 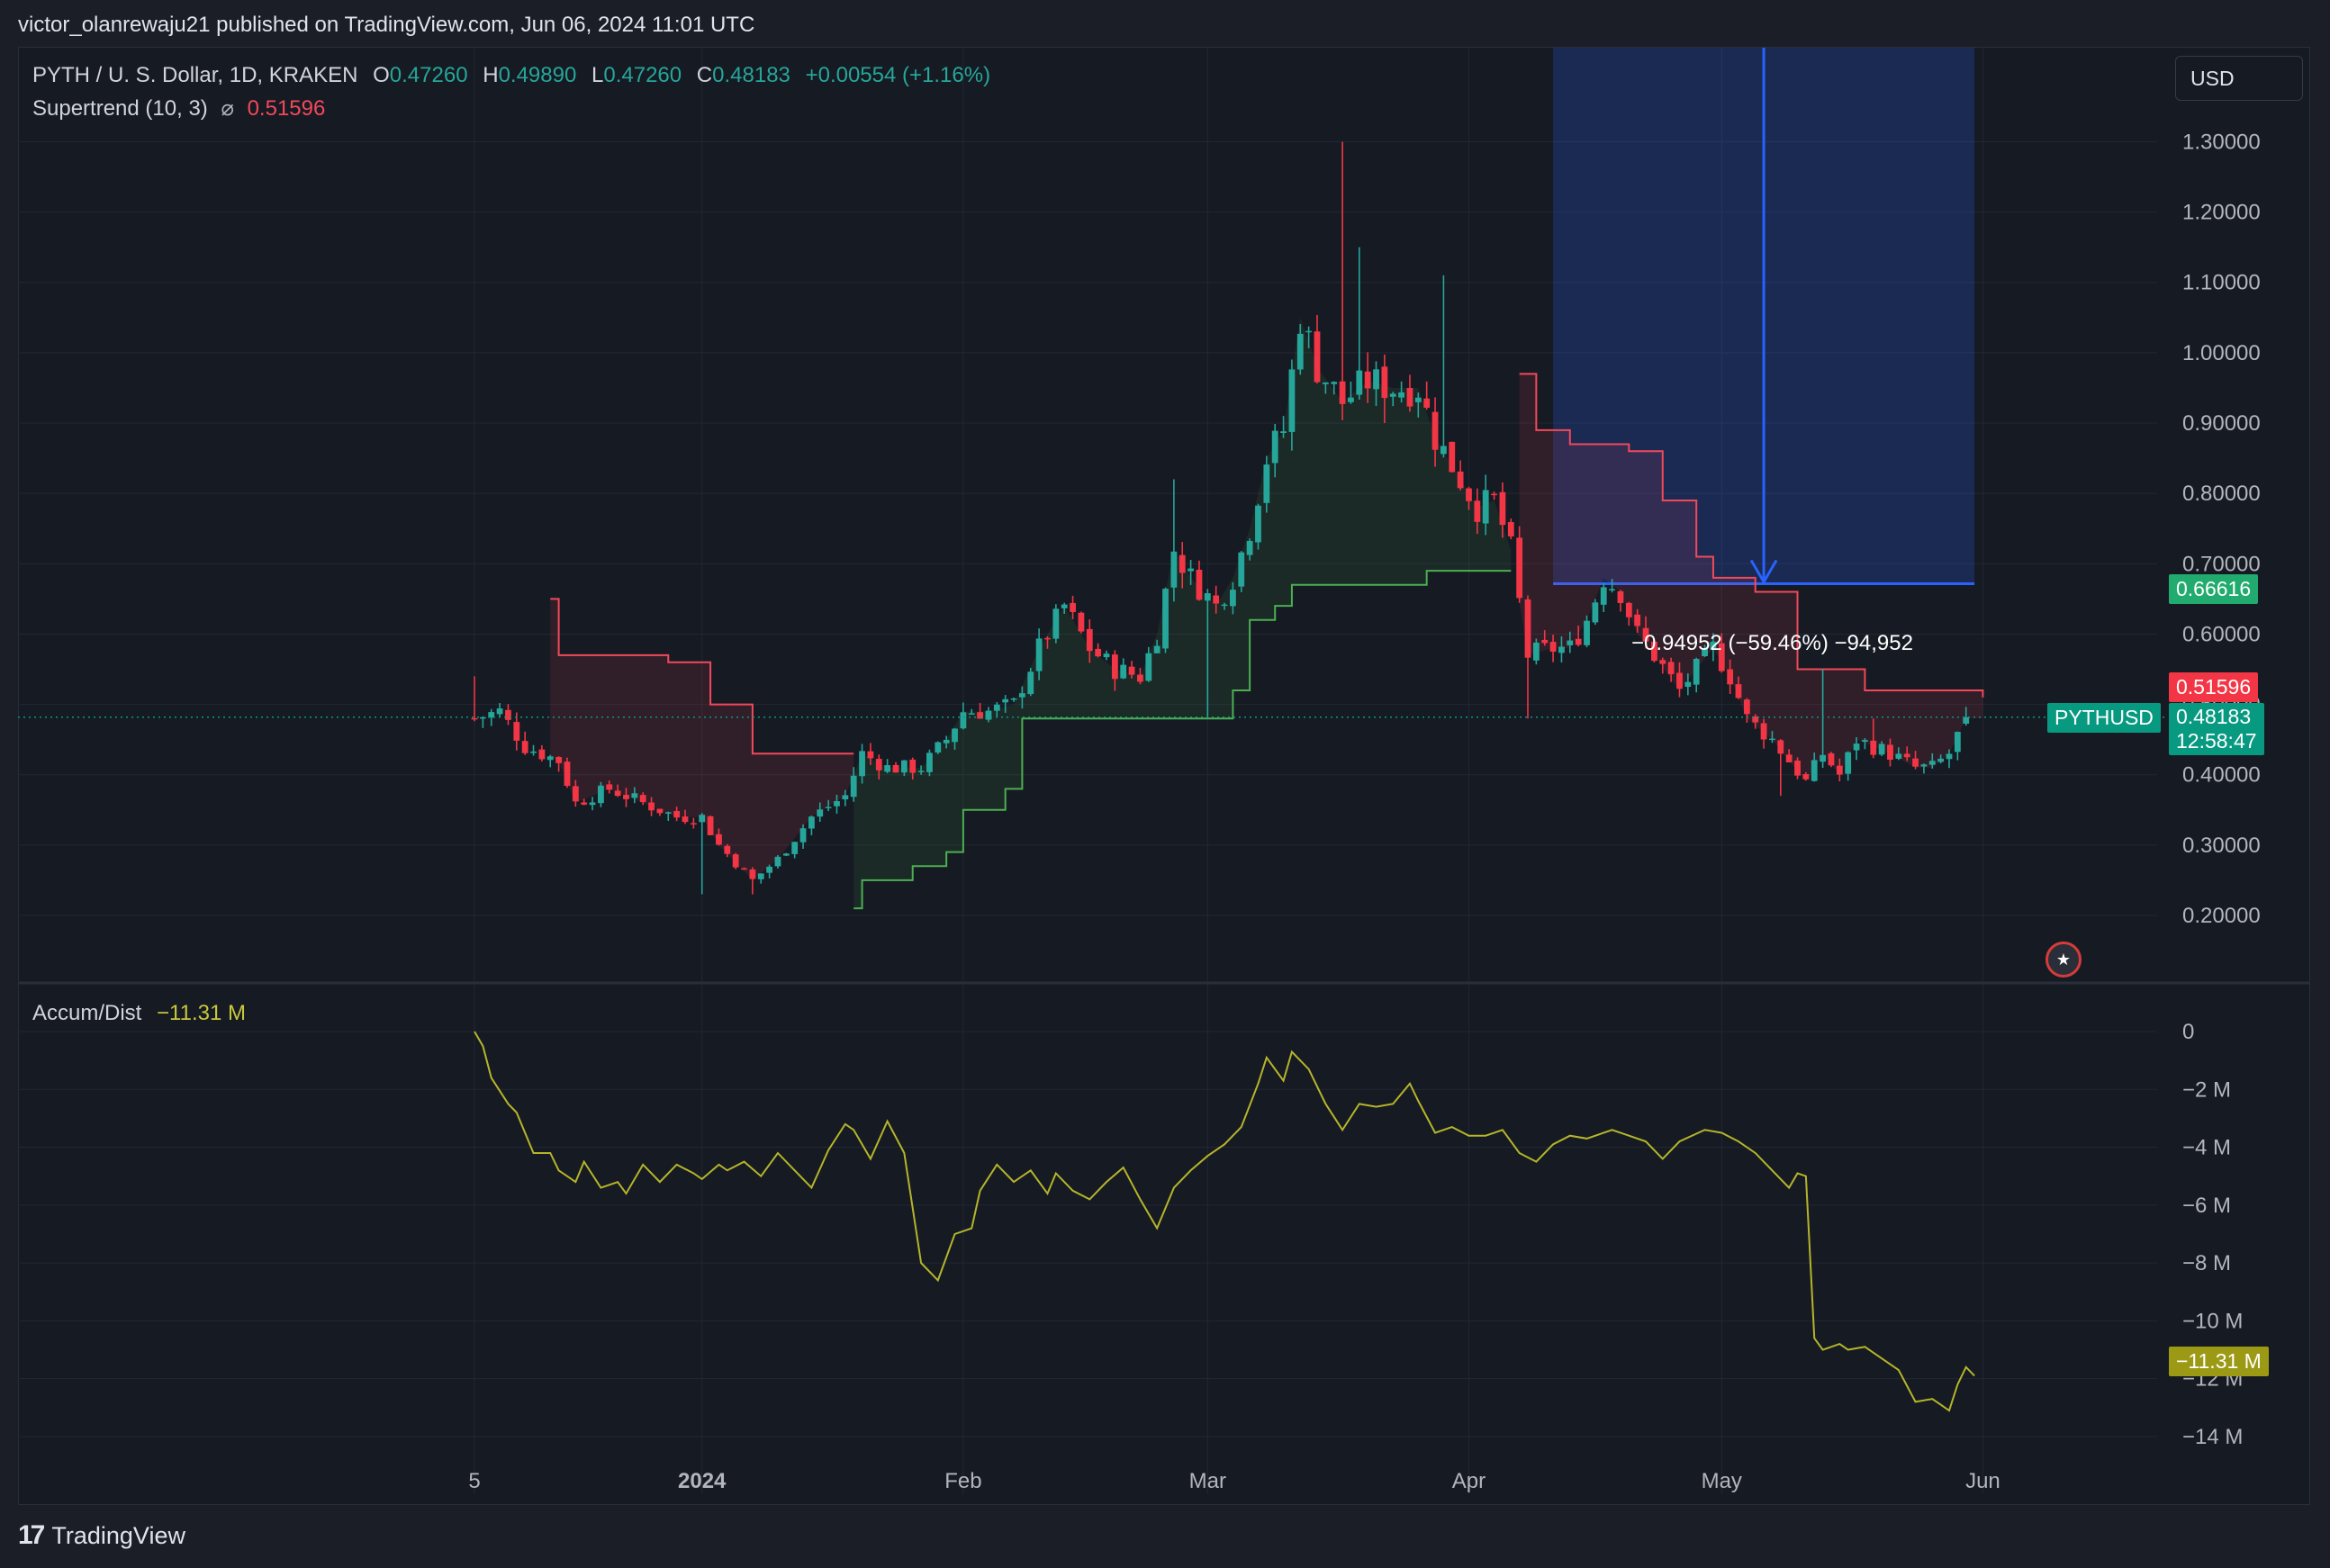 What do you see at coordinates (1751, 536) in the screenshot?
I see `supertrend-down-line` at bounding box center [1751, 536].